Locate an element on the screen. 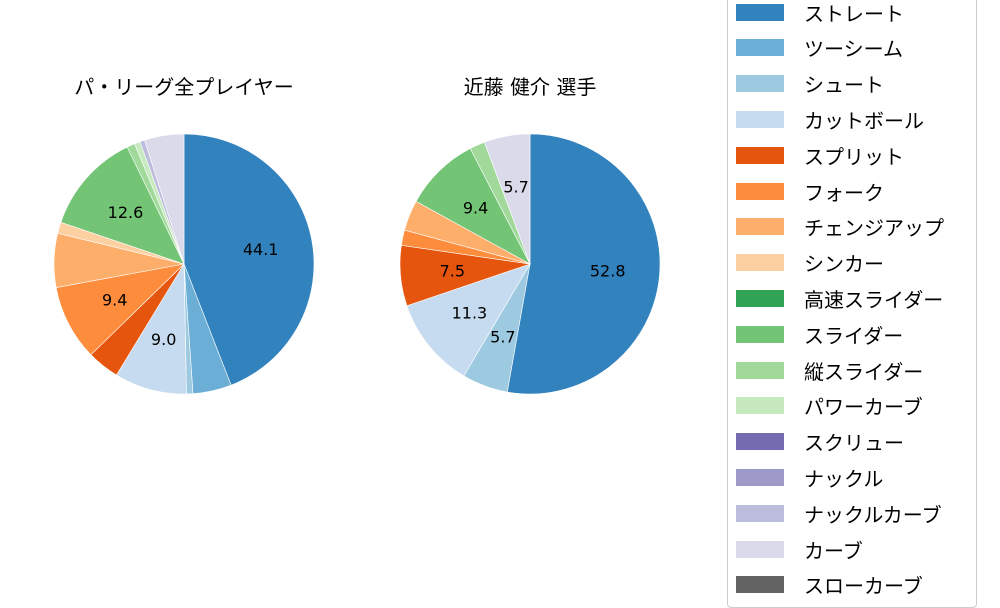 This screenshot has width=1000, height=608. legend-item: フォーク is located at coordinates (810, 193).